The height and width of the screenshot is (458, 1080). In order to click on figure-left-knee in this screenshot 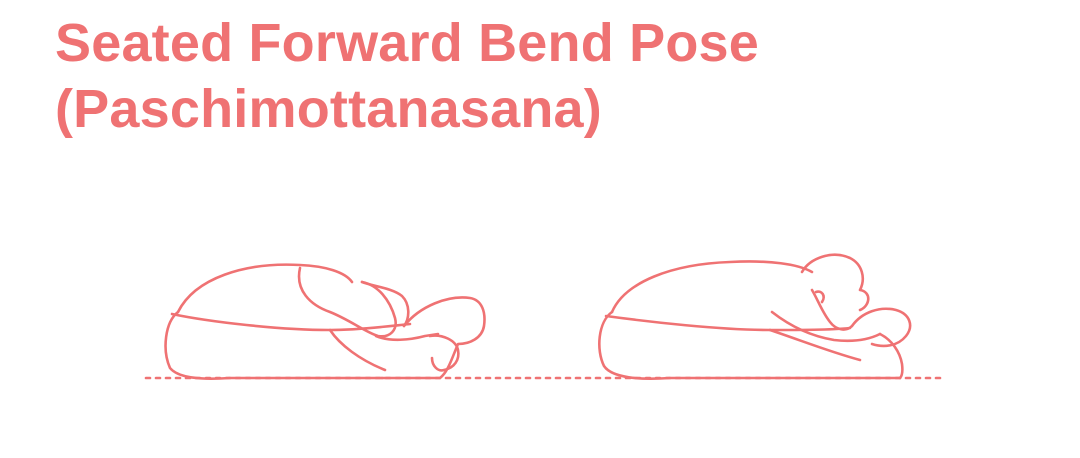, I will do `click(357, 350)`.